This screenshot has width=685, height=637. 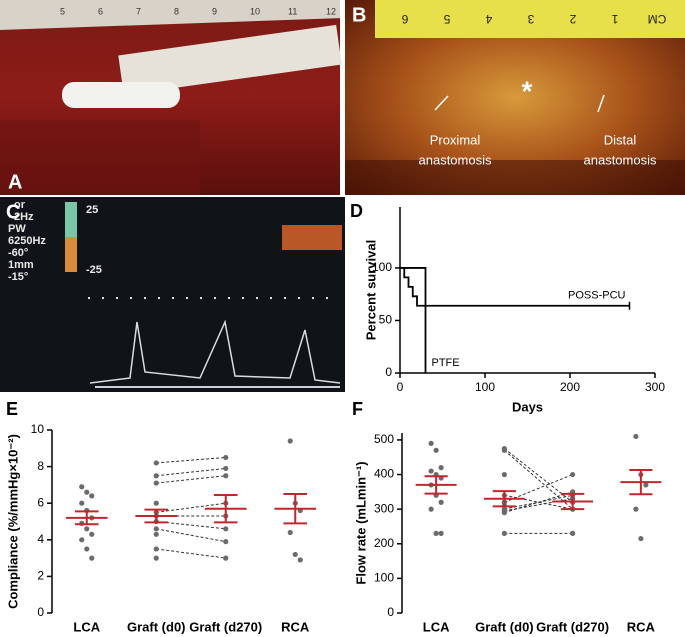 What do you see at coordinates (455, 139) in the screenshot?
I see `label: Proximal` at bounding box center [455, 139].